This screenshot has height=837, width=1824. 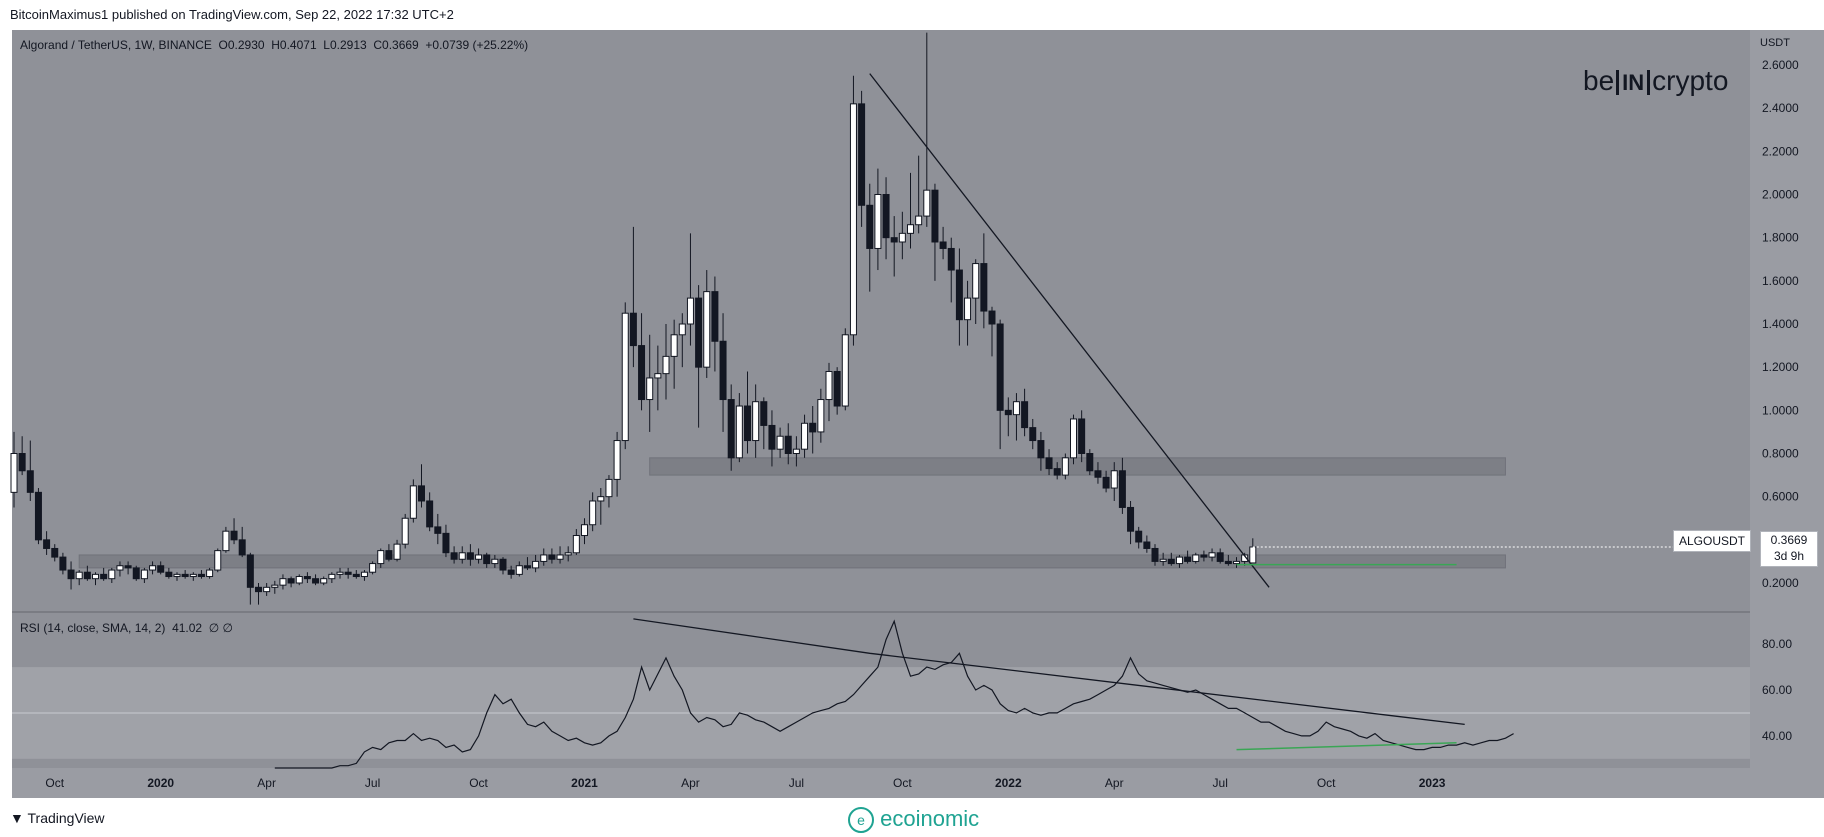 What do you see at coordinates (1789, 540) in the screenshot?
I see `last-price-value: 0.3669` at bounding box center [1789, 540].